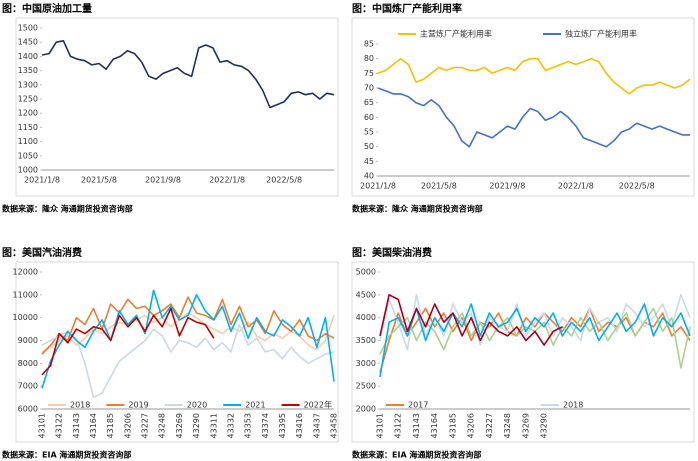  What do you see at coordinates (369, 117) in the screenshot?
I see `y-tick-label: 60` at bounding box center [369, 117].